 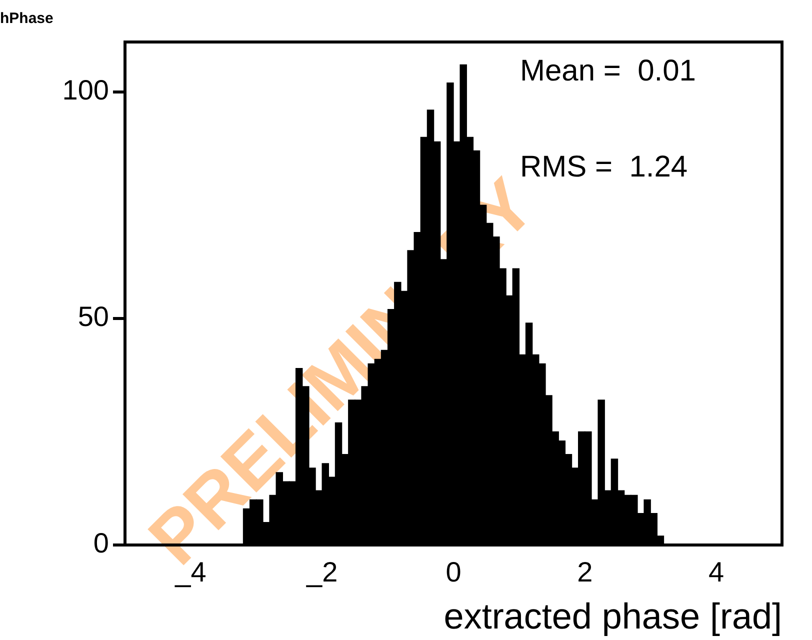 What do you see at coordinates (716, 572) in the screenshot?
I see `x-tick-label: 4` at bounding box center [716, 572].